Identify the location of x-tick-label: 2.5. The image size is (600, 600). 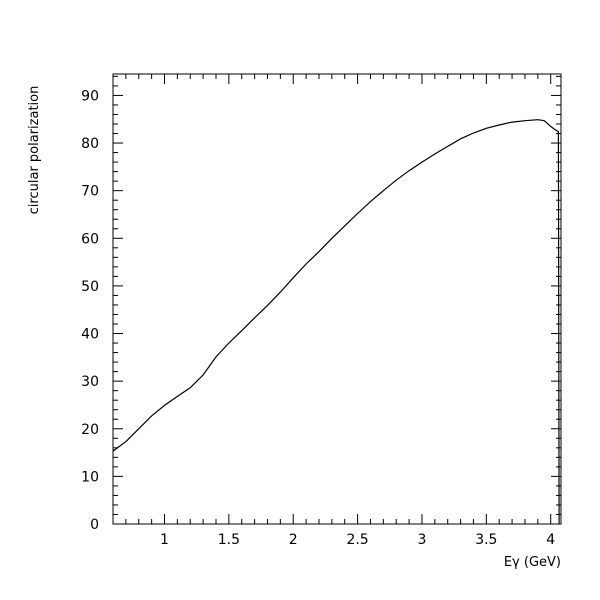
(357, 540).